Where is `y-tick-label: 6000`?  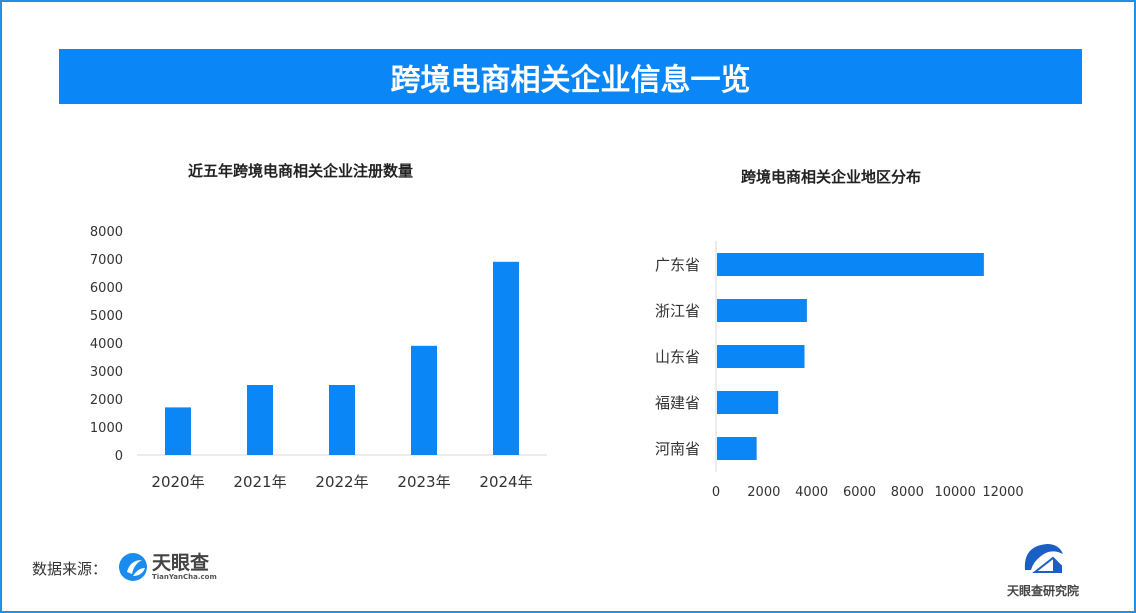
y-tick-label: 6000 is located at coordinates (106, 288).